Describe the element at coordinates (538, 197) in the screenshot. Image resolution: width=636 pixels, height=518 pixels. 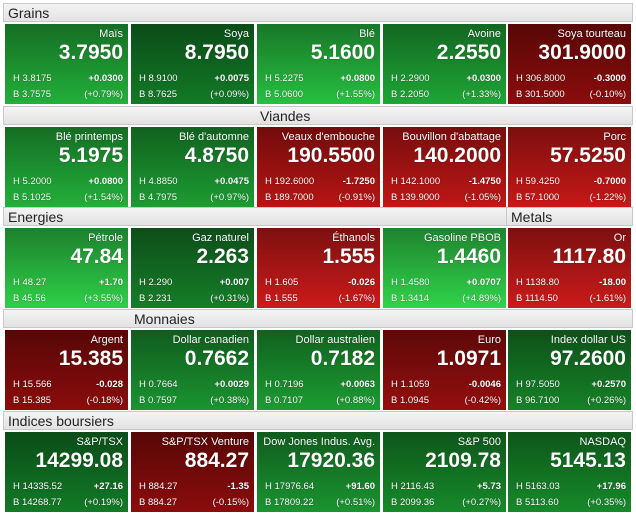
I see `low-price: B 57.1000` at that location.